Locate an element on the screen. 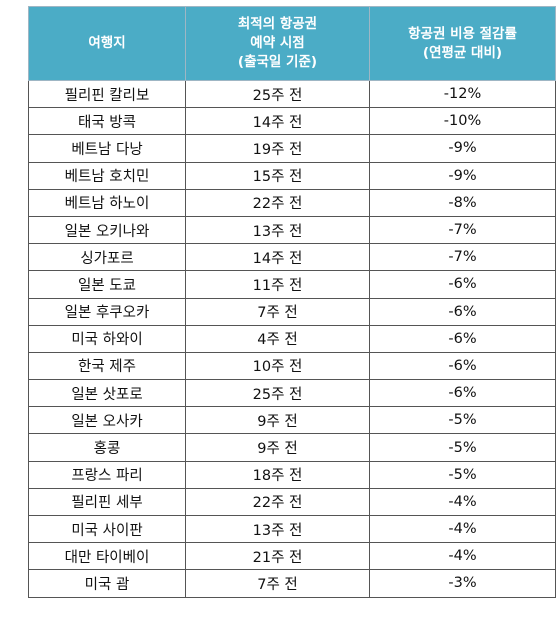 The image size is (559, 632). header-savings-rate: 항공권 비용 절감률 (연평균 대비) is located at coordinates (462, 43).